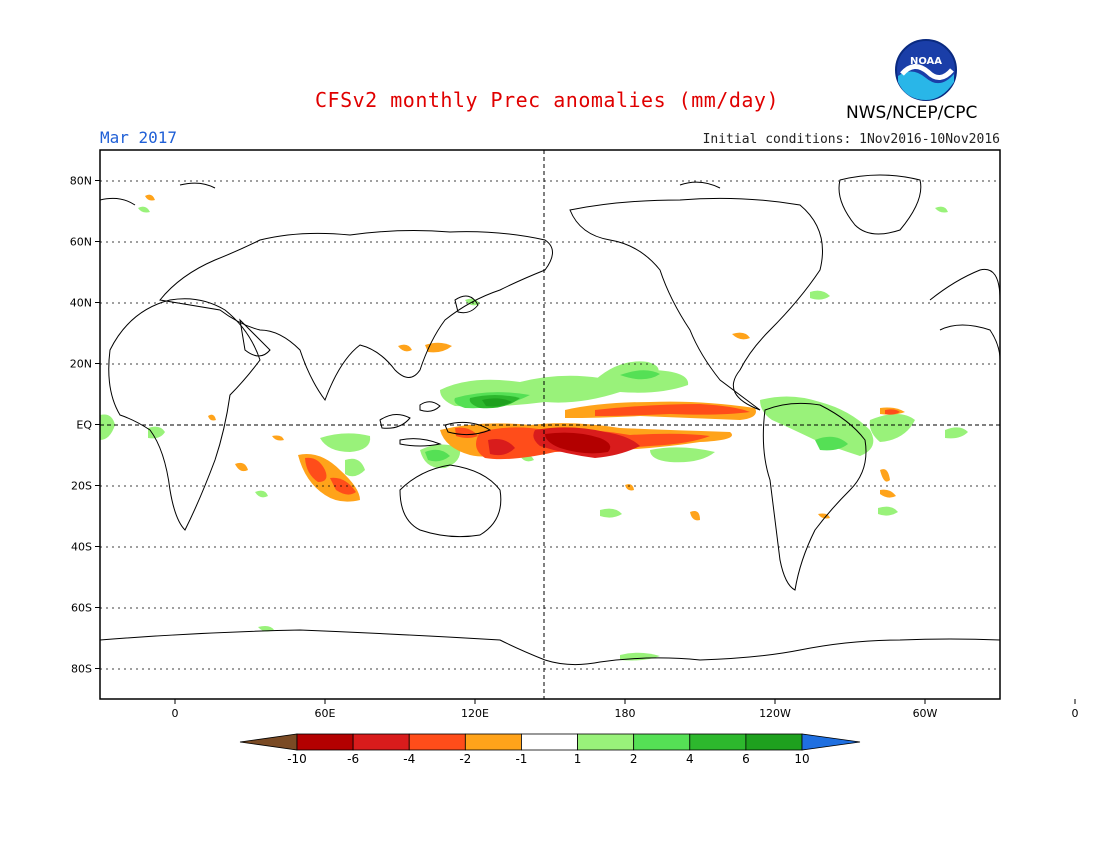  What do you see at coordinates (139, 137) in the screenshot?
I see `valid-month-label: Mar 2017` at bounding box center [139, 137].